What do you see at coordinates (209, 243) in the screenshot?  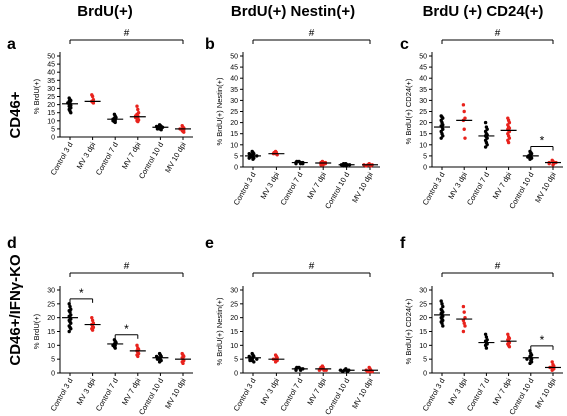 I see `panel-letter: e` at bounding box center [209, 243].